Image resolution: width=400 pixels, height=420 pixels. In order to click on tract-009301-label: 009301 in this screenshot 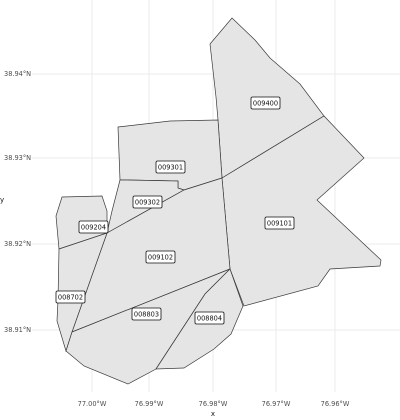, I will do `click(170, 167)`.